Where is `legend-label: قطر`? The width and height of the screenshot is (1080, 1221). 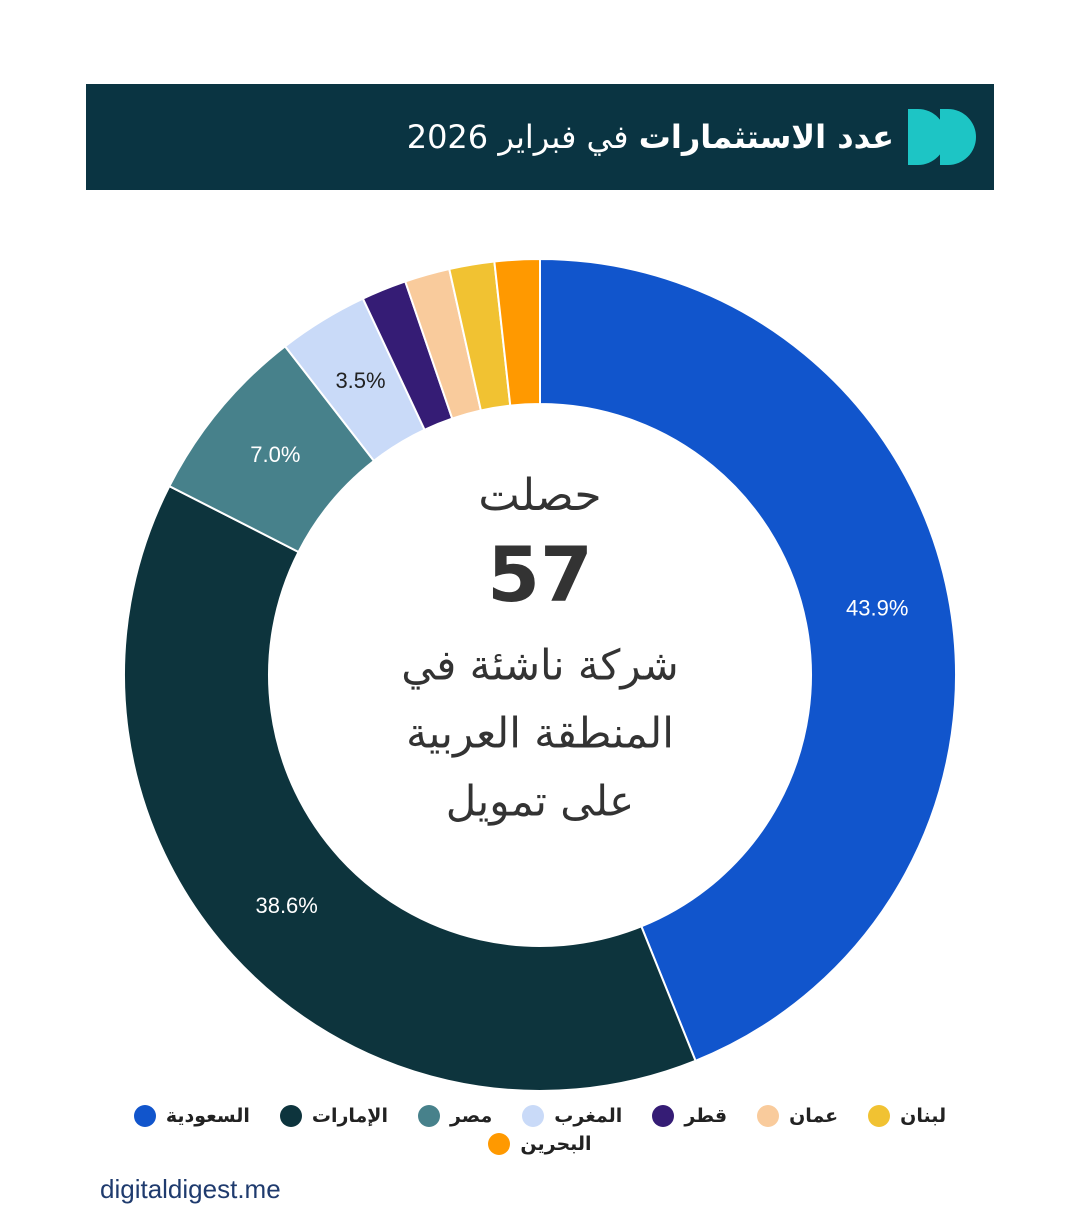 legend-label: قطر is located at coordinates (706, 1116).